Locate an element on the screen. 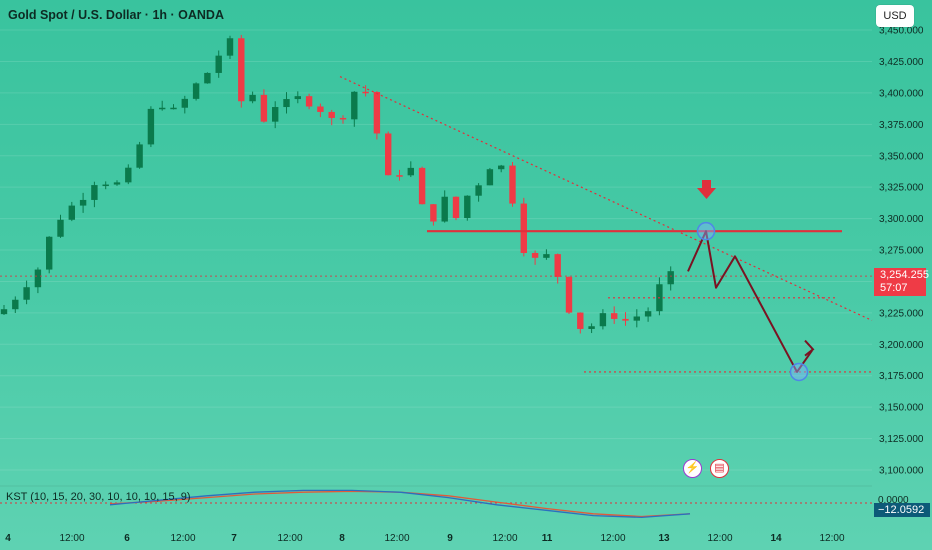  current-price-tag: 3,254.255 57:07 is located at coordinates (901, 282).